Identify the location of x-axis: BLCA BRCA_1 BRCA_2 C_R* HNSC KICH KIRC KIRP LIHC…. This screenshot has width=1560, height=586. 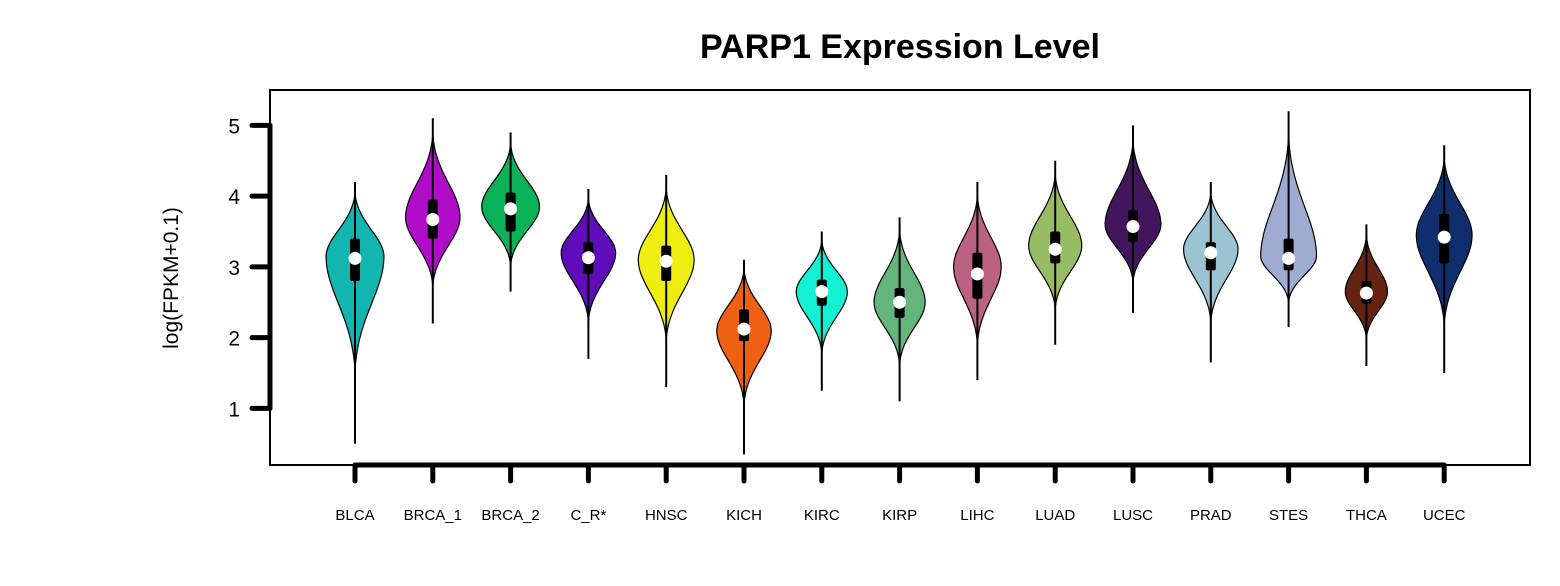
(900, 493).